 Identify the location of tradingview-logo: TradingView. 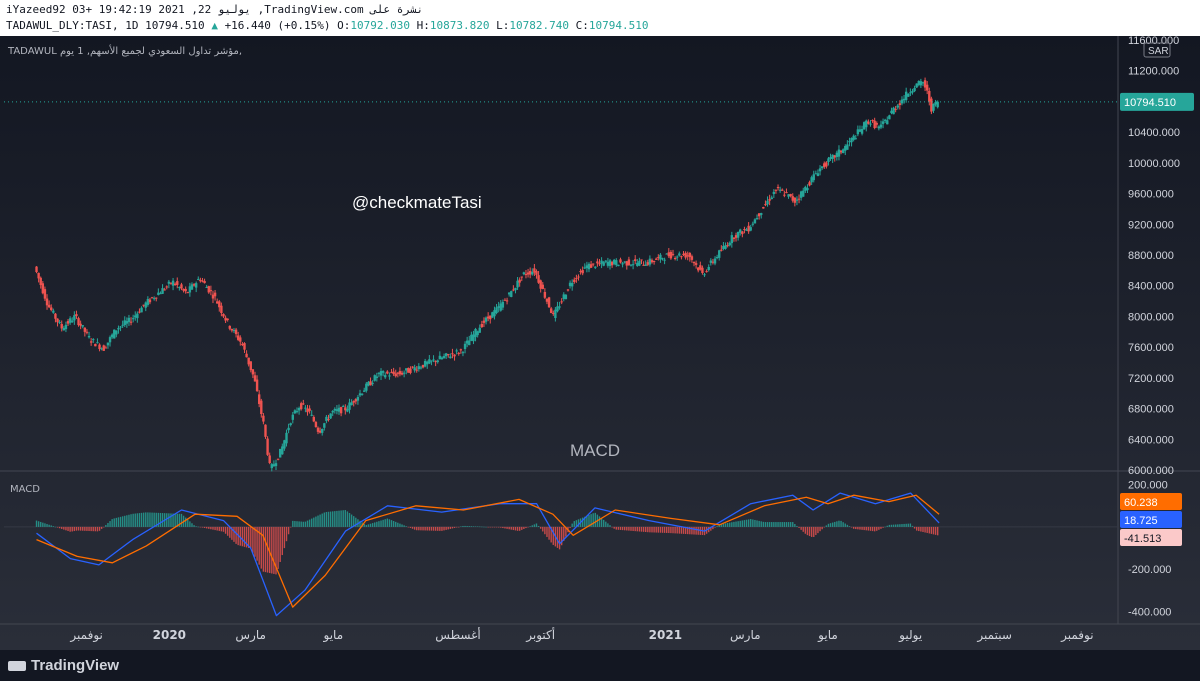
(63, 665).